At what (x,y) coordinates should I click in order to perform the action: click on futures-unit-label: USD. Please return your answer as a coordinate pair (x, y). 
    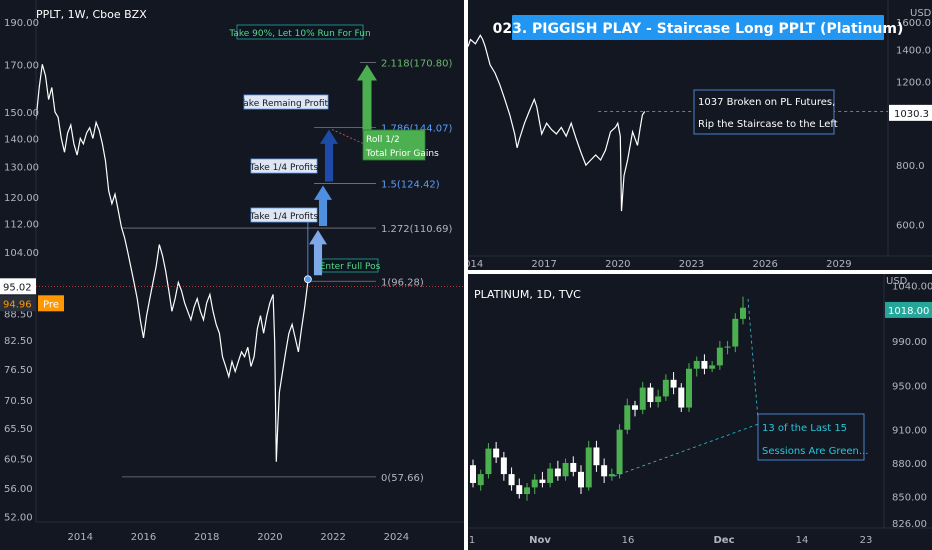
    Looking at the image, I should click on (921, 13).